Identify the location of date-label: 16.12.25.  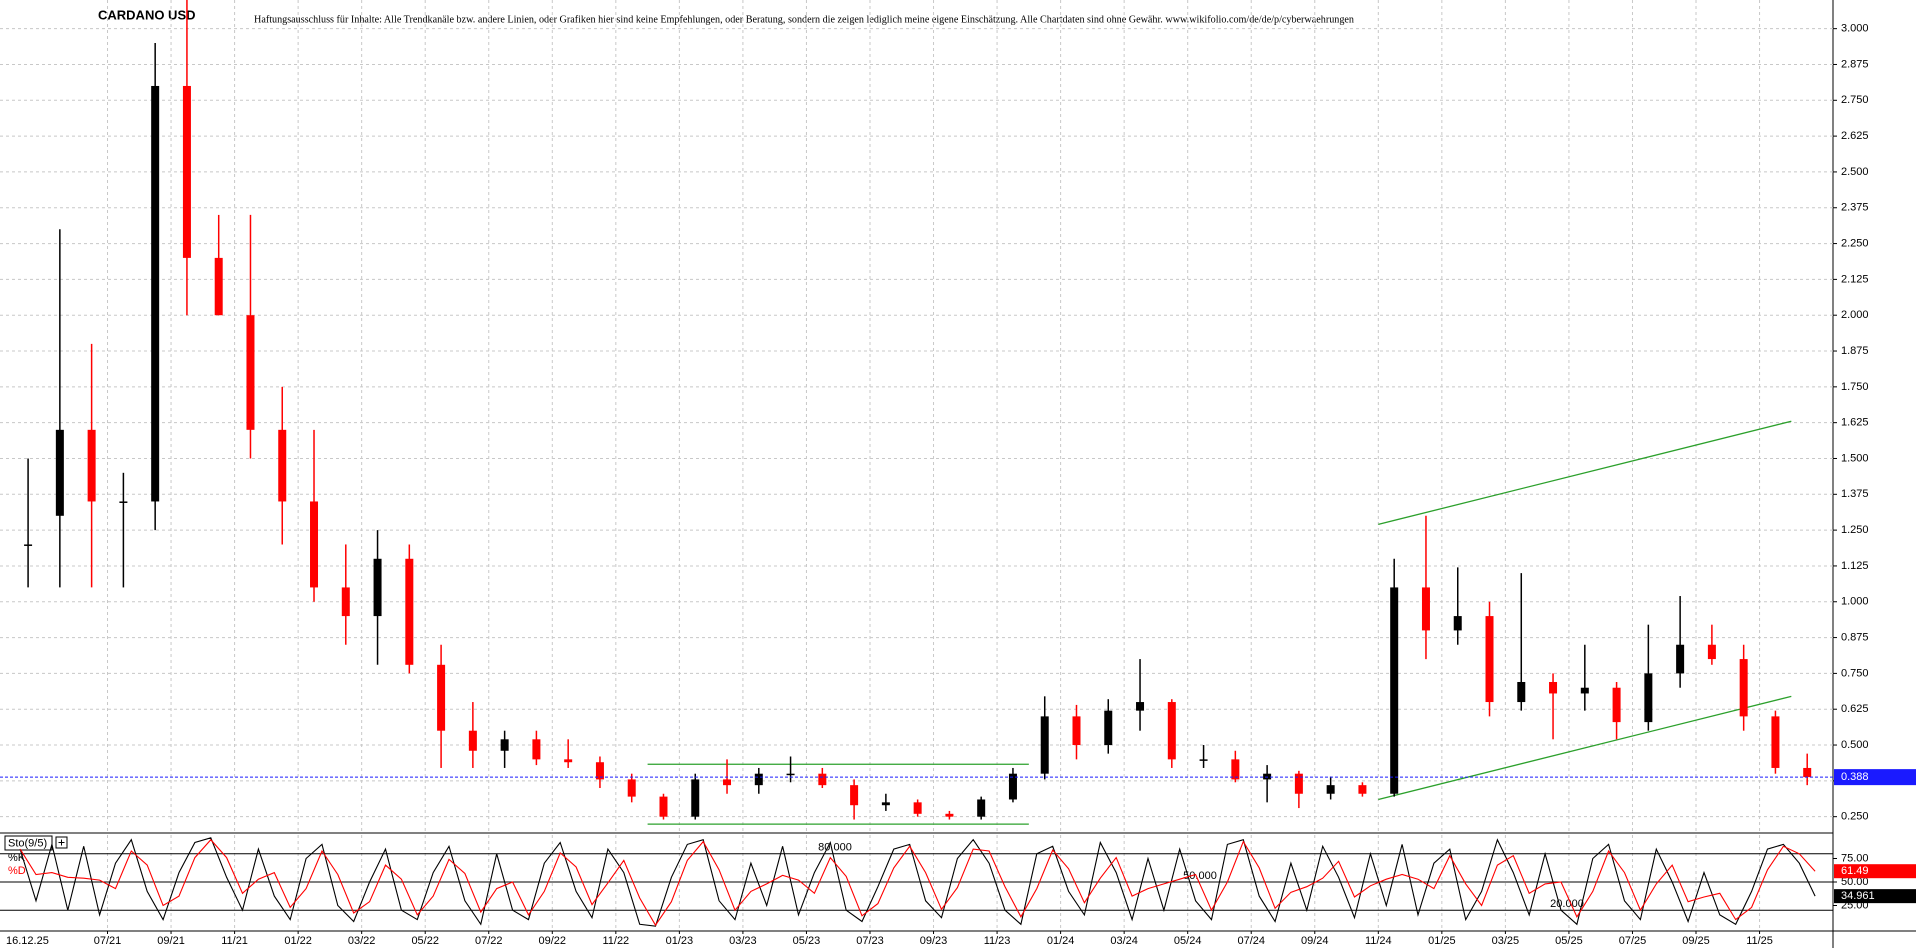
(27, 941).